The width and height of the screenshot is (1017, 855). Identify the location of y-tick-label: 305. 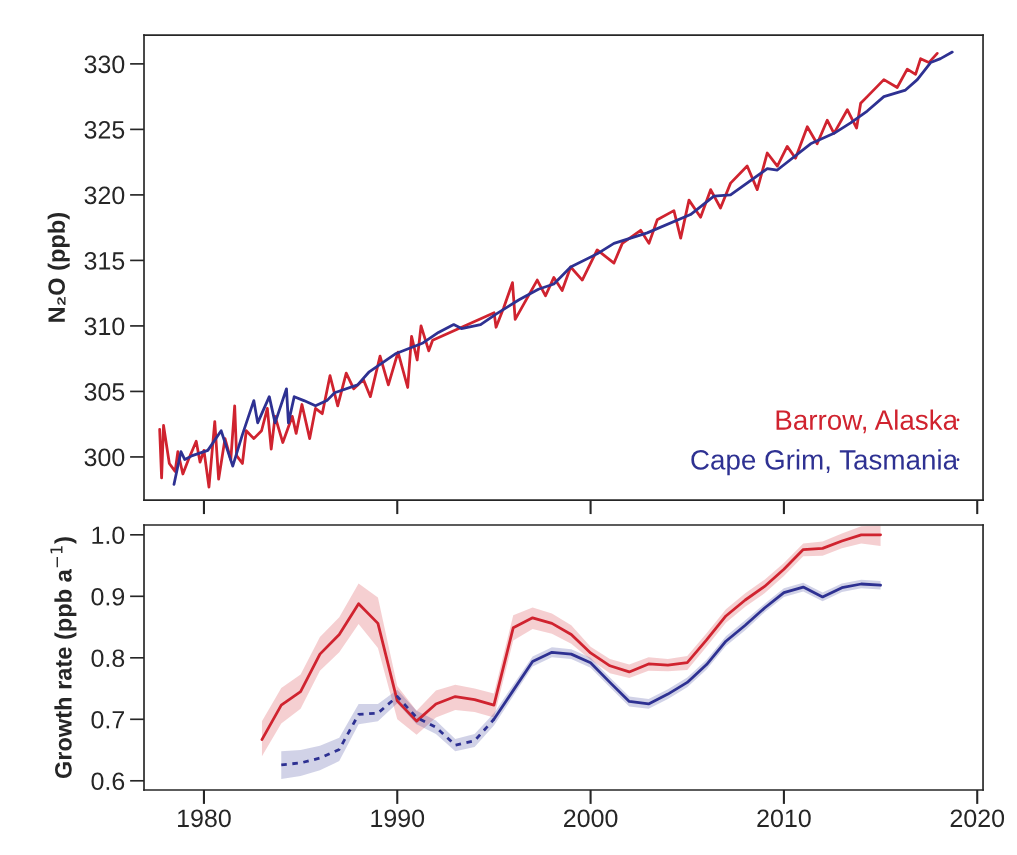
(104, 392).